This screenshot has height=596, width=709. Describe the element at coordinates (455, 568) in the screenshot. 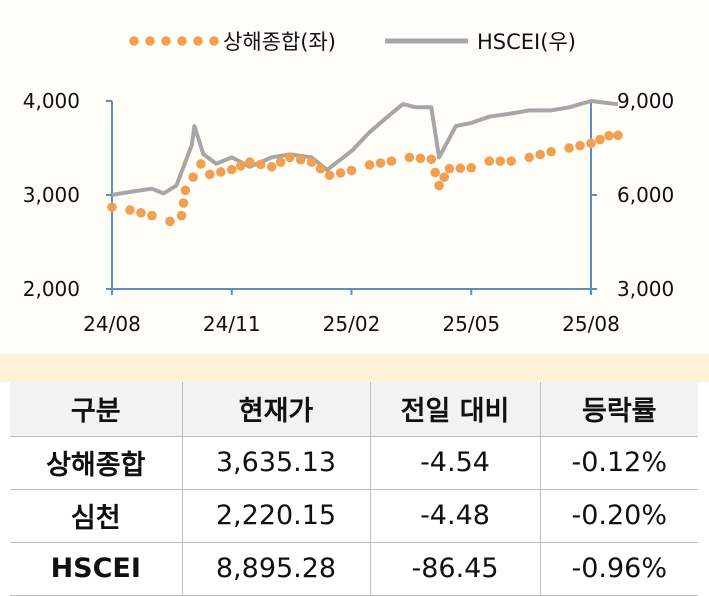

I see `row-change: -86.45` at that location.